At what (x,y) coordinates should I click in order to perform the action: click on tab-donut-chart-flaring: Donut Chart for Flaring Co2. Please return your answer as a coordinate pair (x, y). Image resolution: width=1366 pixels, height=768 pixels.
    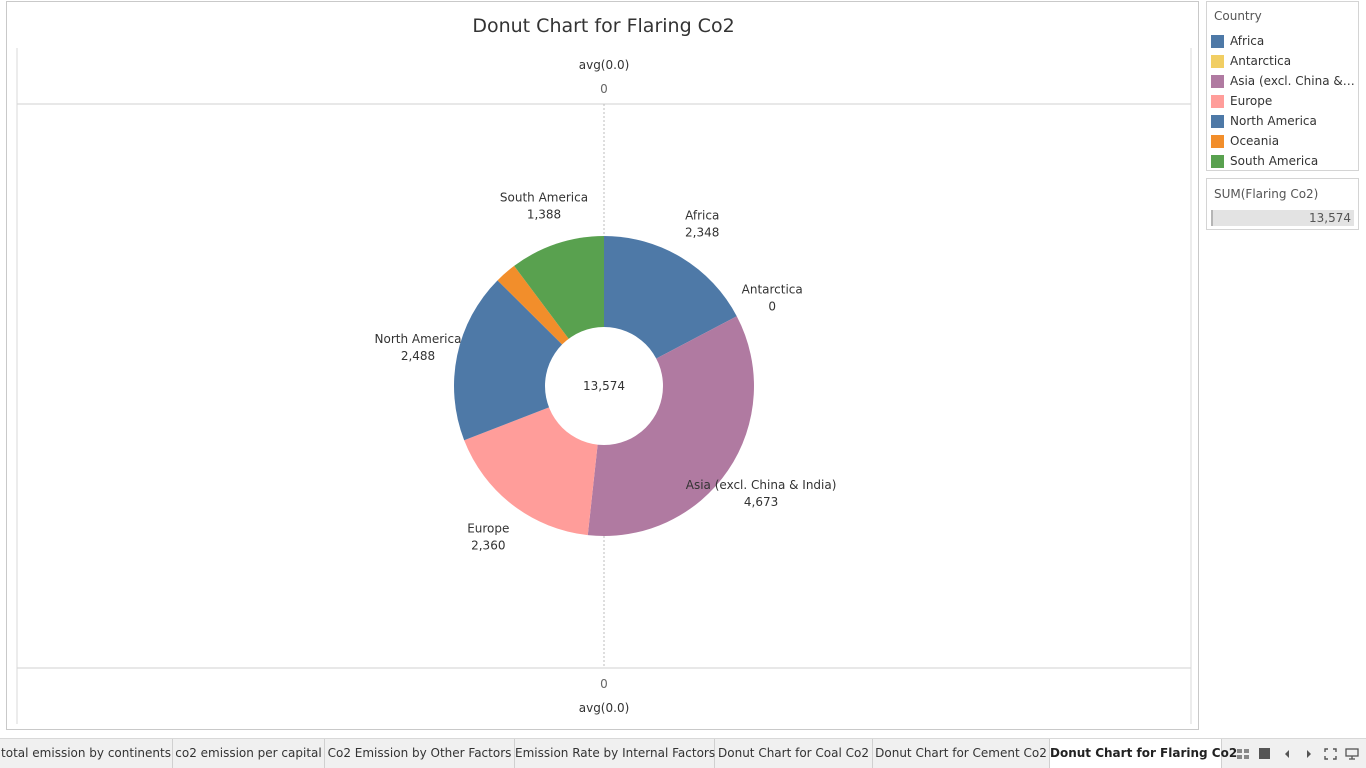
    Looking at the image, I should click on (1143, 753).